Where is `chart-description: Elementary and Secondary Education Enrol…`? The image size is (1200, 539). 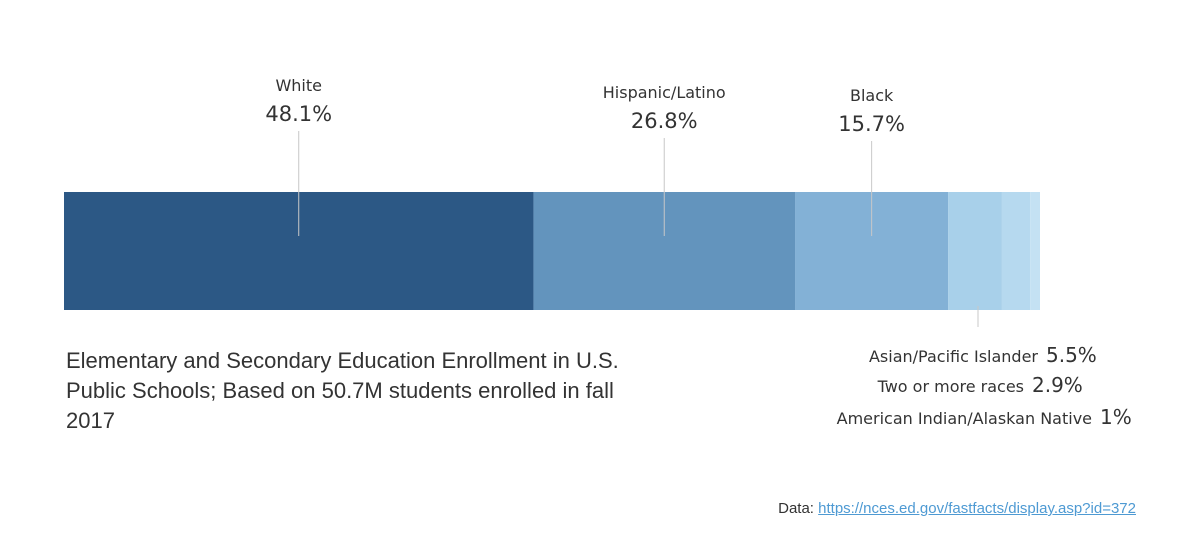
chart-description: Elementary and Secondary Education Enrol… is located at coordinates (342, 390).